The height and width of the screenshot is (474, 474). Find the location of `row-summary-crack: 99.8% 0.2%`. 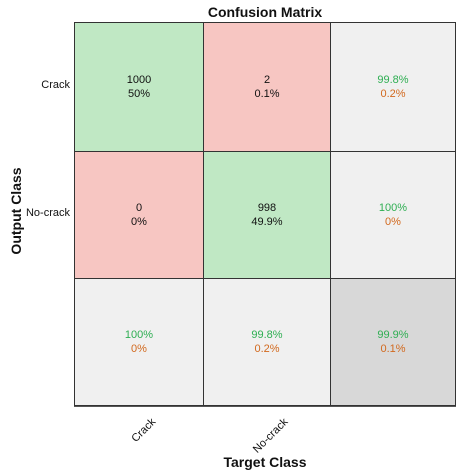

row-summary-crack: 99.8% 0.2% is located at coordinates (393, 87).